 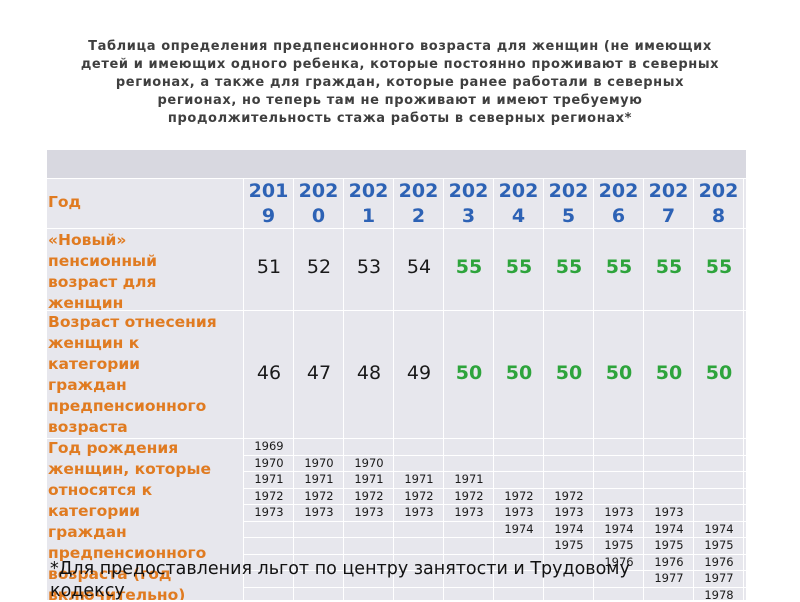 I want to click on year-header: 202 7, so click(x=668, y=204).